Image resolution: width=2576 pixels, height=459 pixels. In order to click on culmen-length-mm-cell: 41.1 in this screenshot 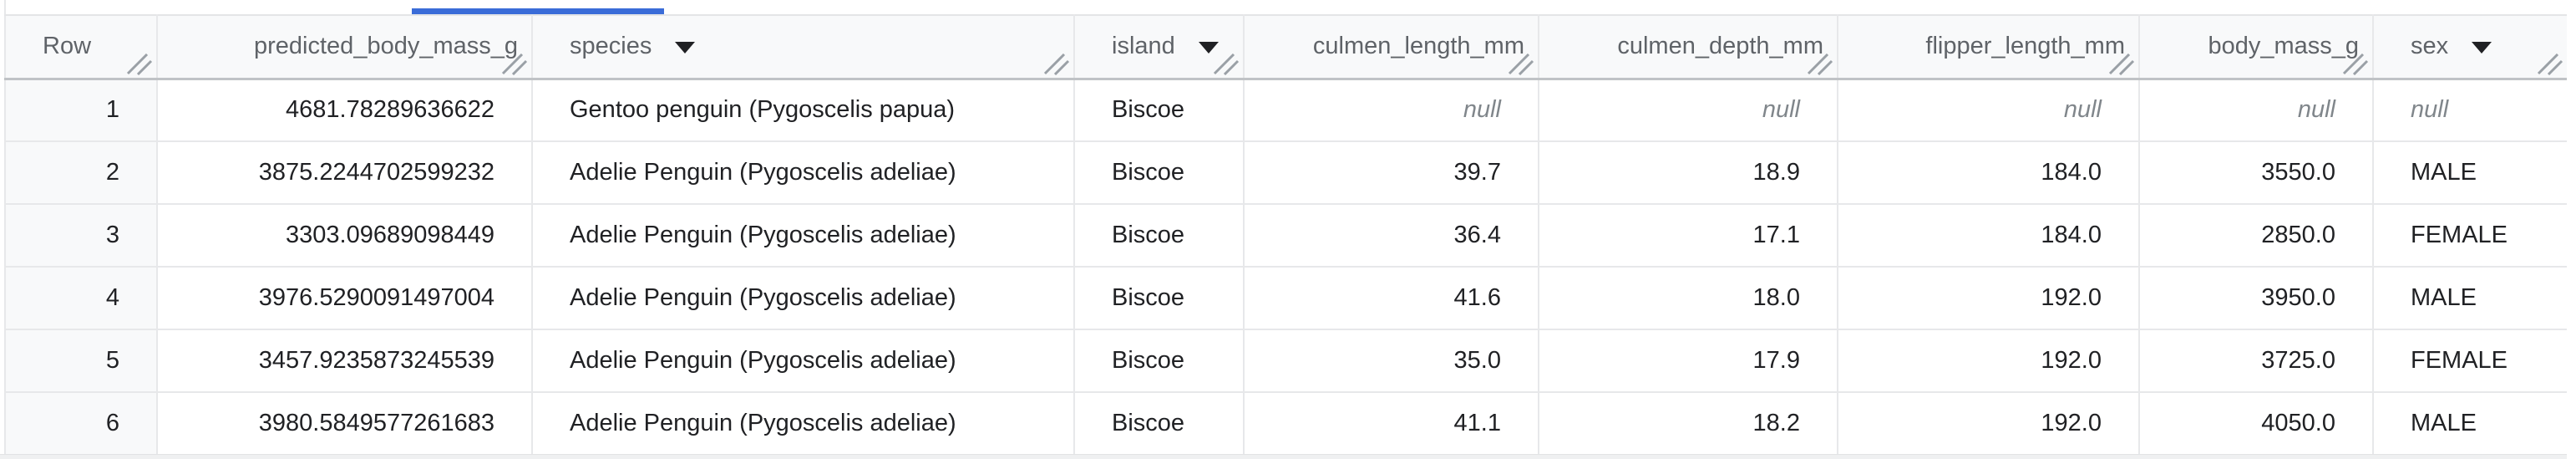, I will do `click(1391, 424)`.